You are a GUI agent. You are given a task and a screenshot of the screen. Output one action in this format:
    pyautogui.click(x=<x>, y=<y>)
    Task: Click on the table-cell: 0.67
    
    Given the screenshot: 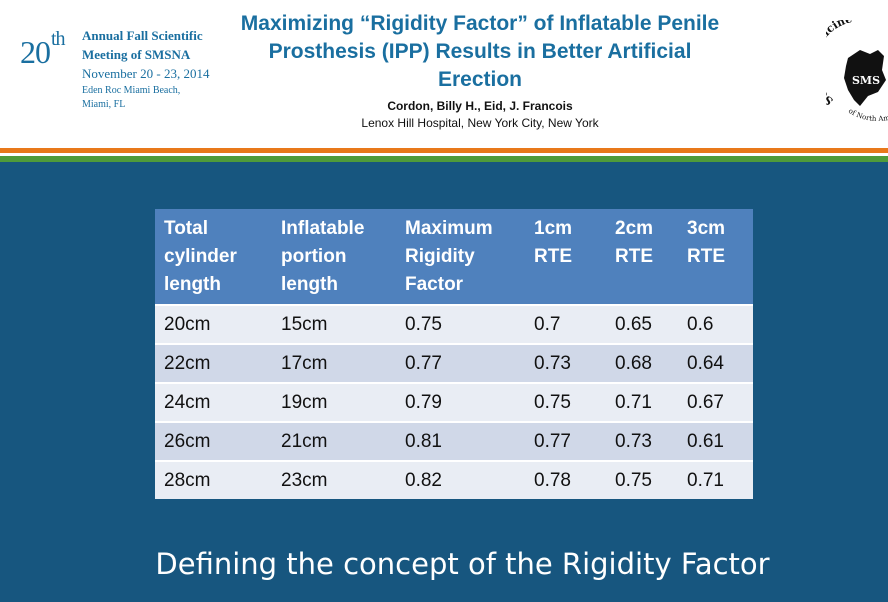 What is the action you would take?
    pyautogui.click(x=715, y=402)
    